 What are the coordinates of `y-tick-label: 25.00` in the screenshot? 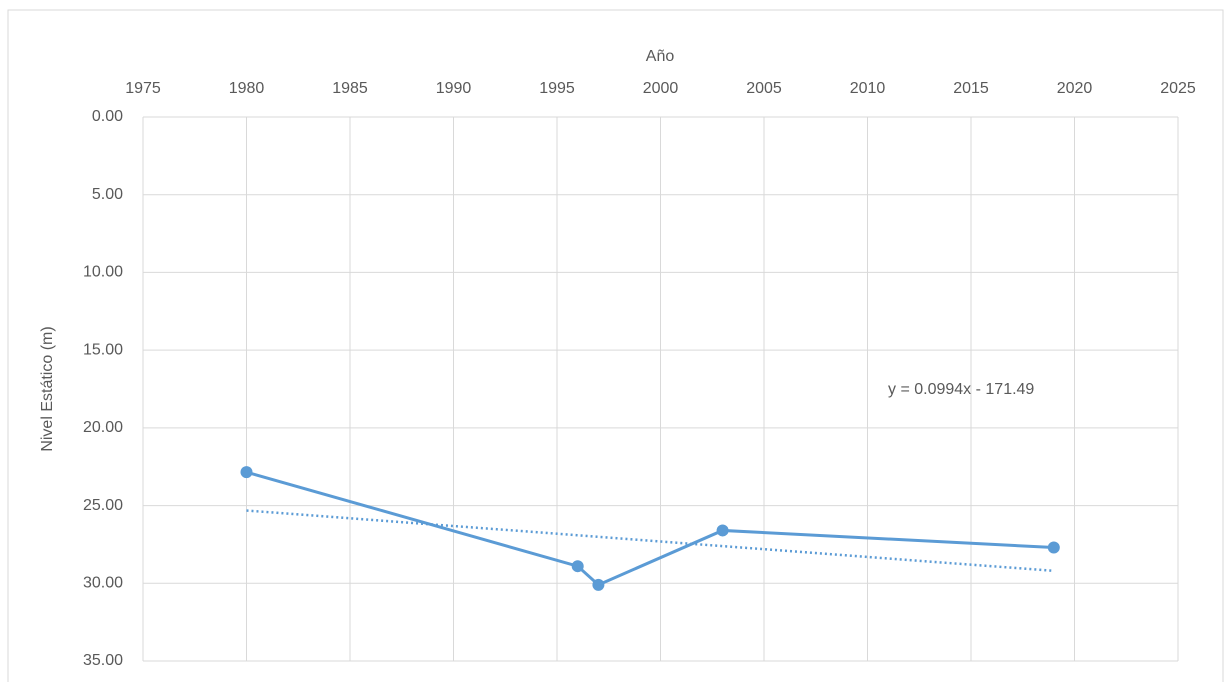 It's located at (103, 505).